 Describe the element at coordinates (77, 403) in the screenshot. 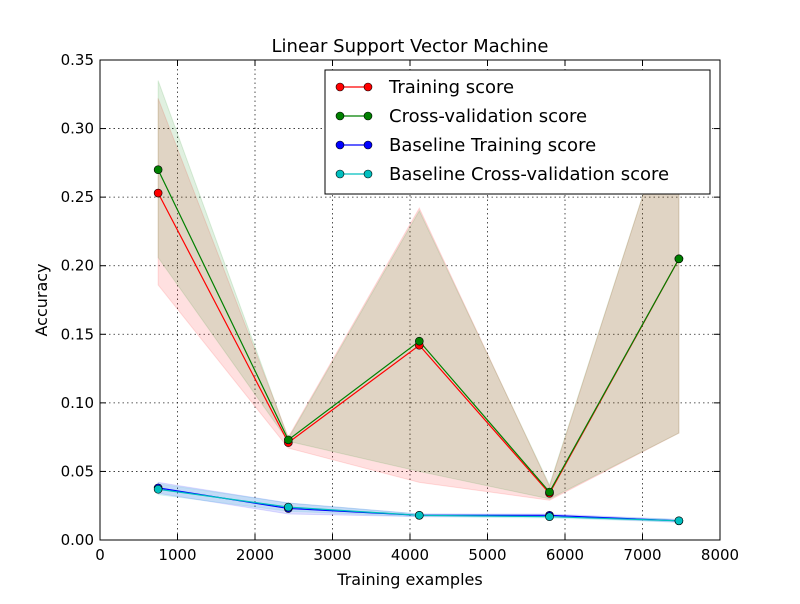

I see `y-tick-label: 0.10` at that location.